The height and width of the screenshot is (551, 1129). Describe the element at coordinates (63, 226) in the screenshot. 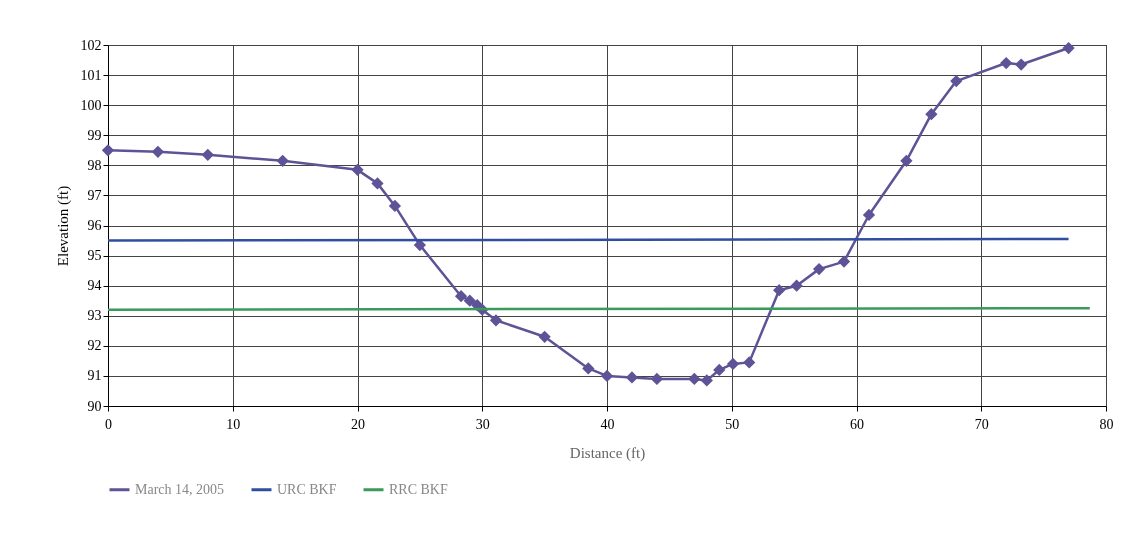

I see `y-axis-title: Elevation (ft)` at that location.